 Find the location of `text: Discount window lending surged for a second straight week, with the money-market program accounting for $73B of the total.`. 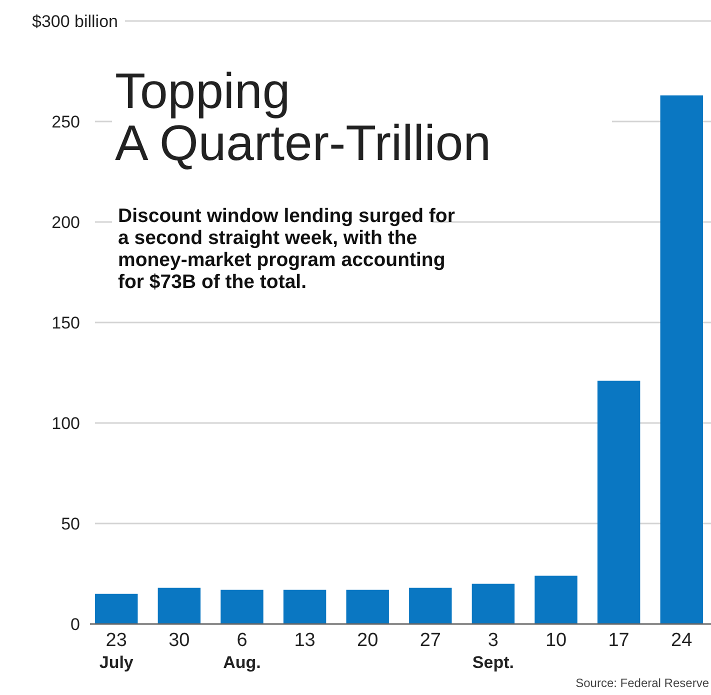

text: Discount window lending surged for a second straight week, with the money-market program accounting for $73B of the total. is located at coordinates (287, 249).